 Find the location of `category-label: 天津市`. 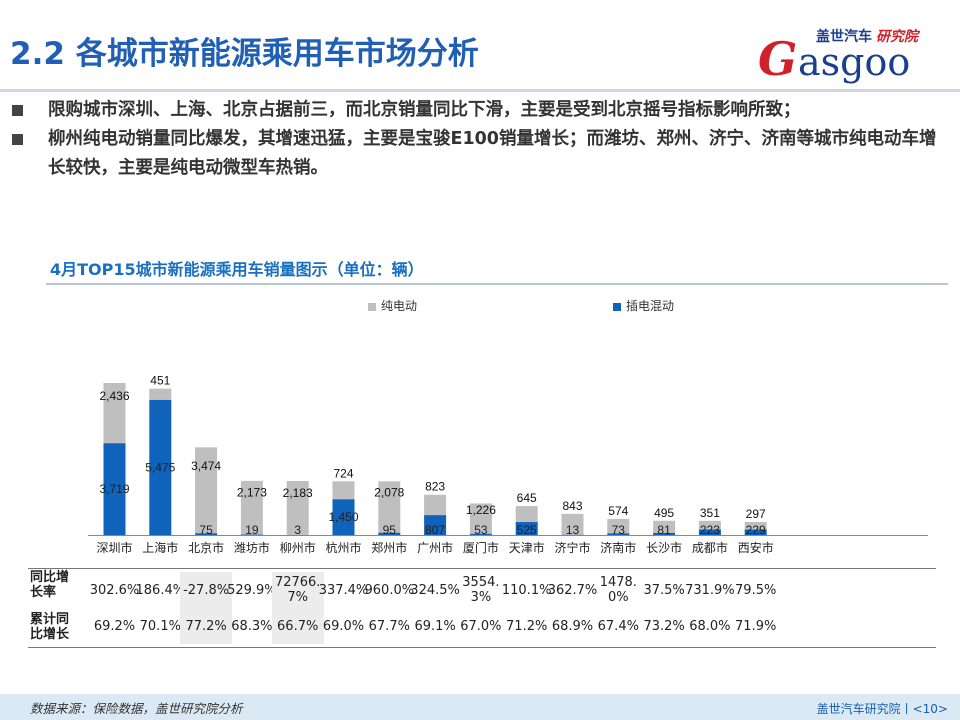

category-label: 天津市 is located at coordinates (527, 547).